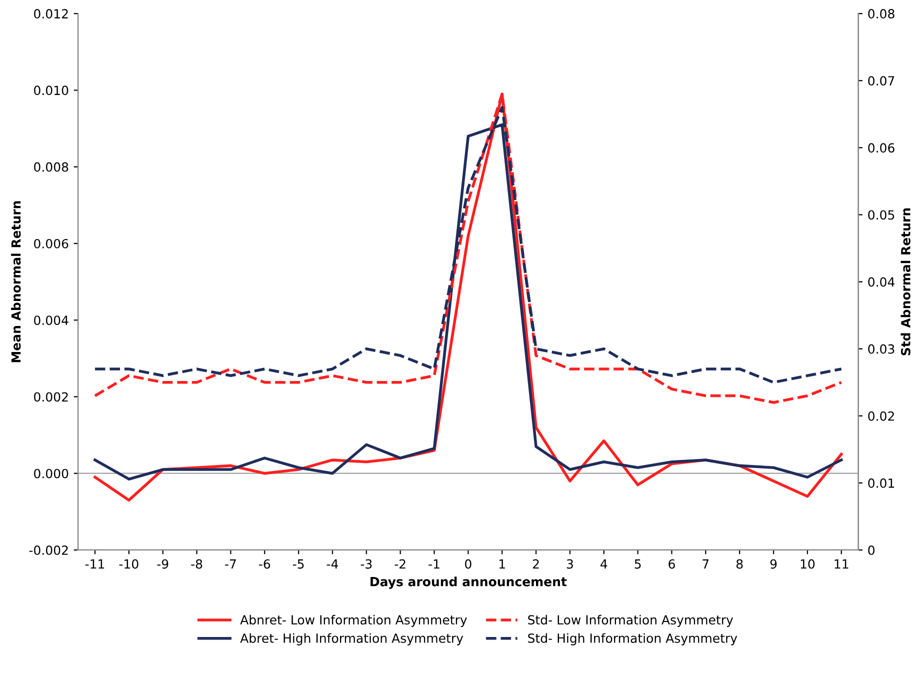 The width and height of the screenshot is (918, 679). Describe the element at coordinates (637, 564) in the screenshot. I see `x-tick-label: 5` at that location.